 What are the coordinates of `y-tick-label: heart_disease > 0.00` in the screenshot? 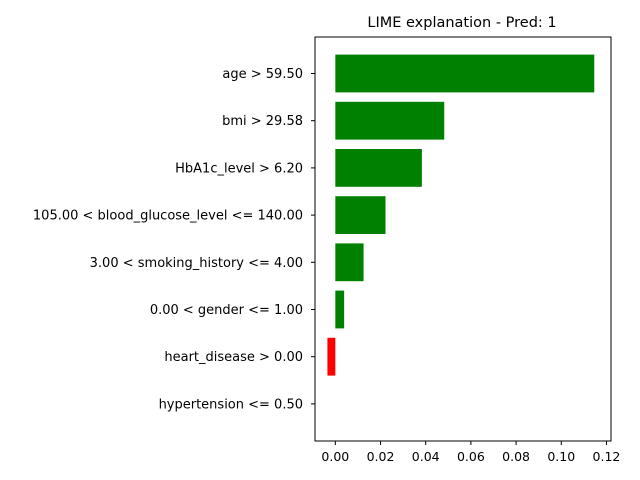 It's located at (233, 357).